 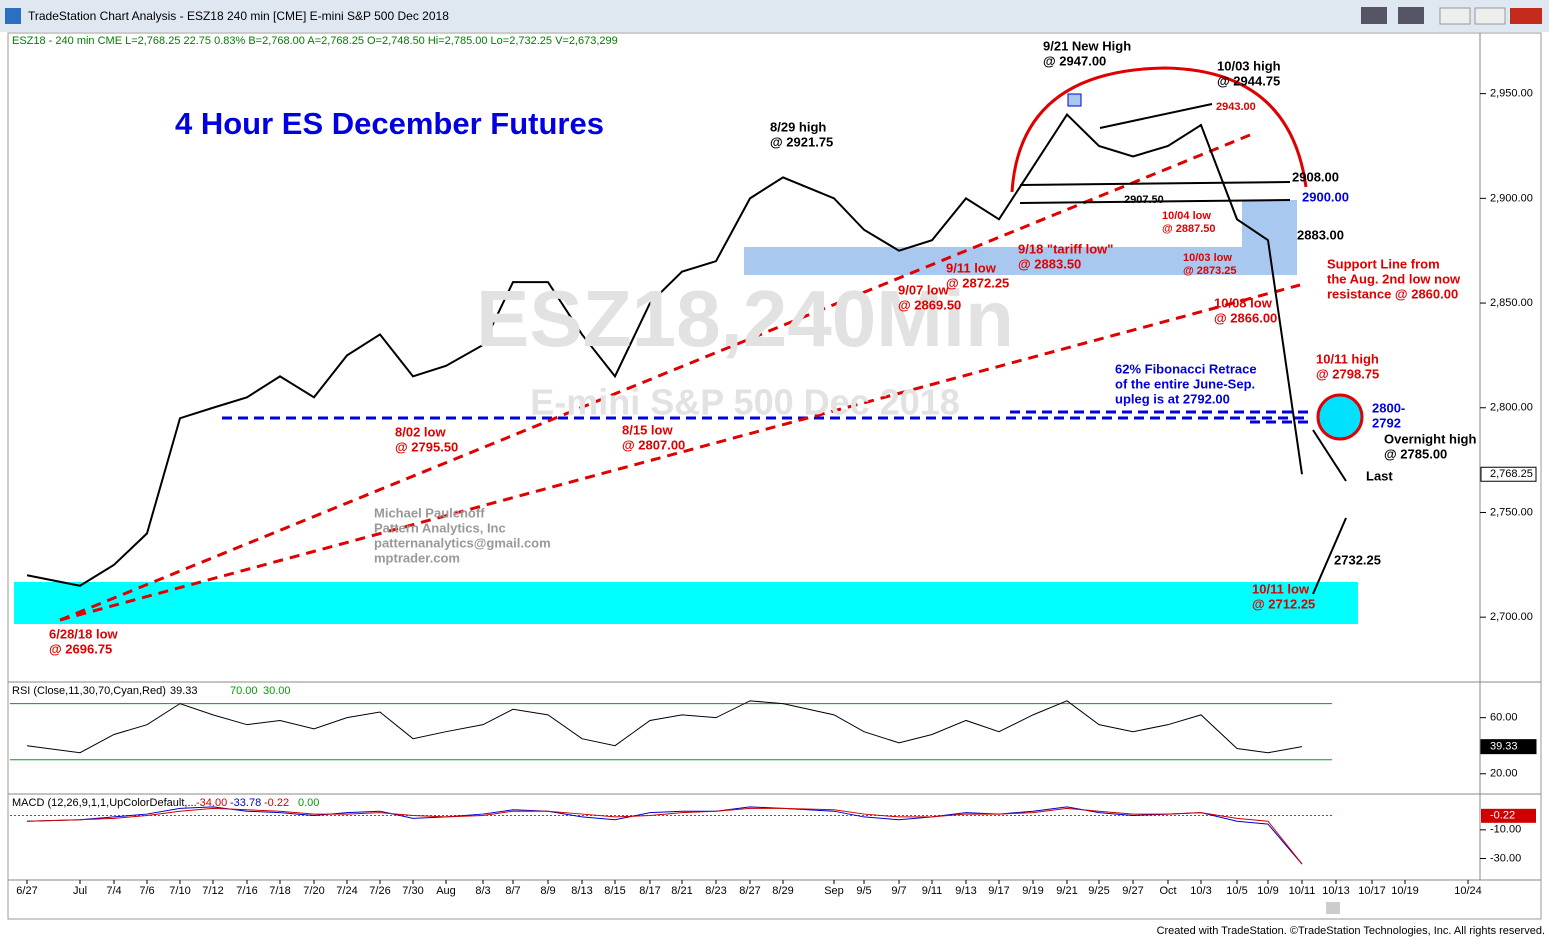 I want to click on x-tick-label: 7/24, so click(x=346, y=891).